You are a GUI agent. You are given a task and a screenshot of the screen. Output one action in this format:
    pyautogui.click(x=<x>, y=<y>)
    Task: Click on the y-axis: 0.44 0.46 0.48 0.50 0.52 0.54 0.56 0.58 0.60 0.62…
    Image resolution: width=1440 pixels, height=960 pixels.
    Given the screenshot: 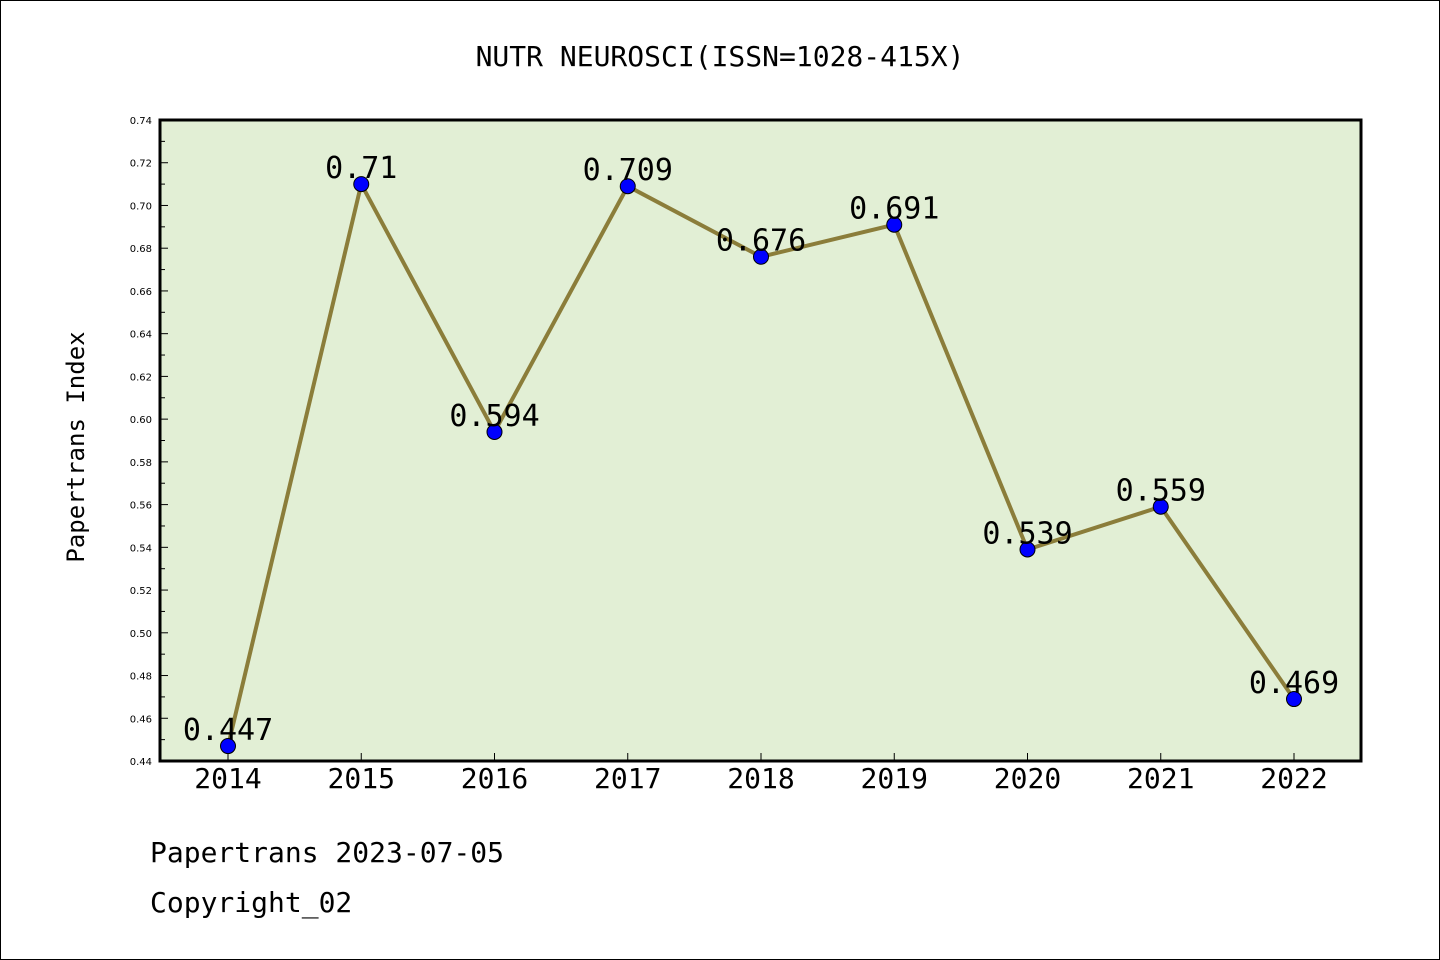 What is the action you would take?
    pyautogui.click(x=149, y=442)
    